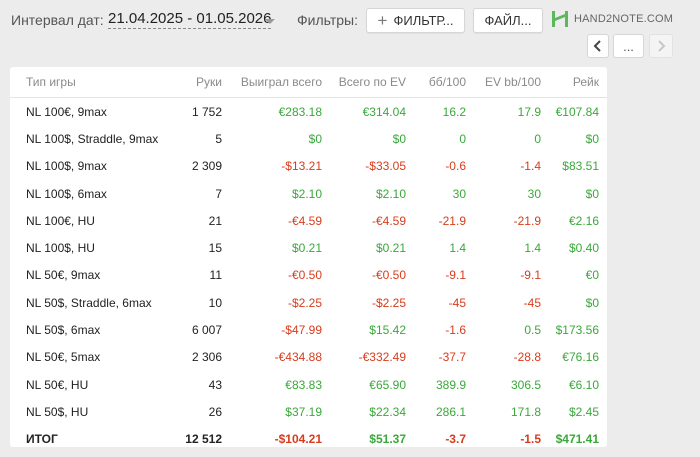  Describe the element at coordinates (450, 411) in the screenshot. I see `cell-bb100: 286.1` at that location.